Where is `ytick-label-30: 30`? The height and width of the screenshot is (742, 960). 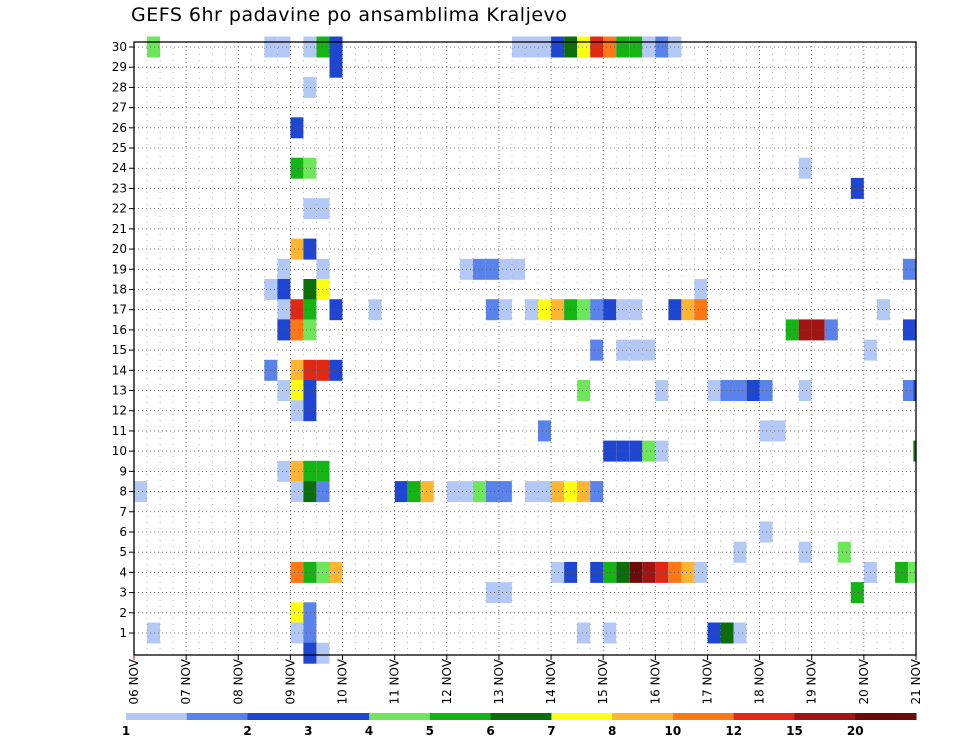 ytick-label-30: 30 is located at coordinates (119, 47).